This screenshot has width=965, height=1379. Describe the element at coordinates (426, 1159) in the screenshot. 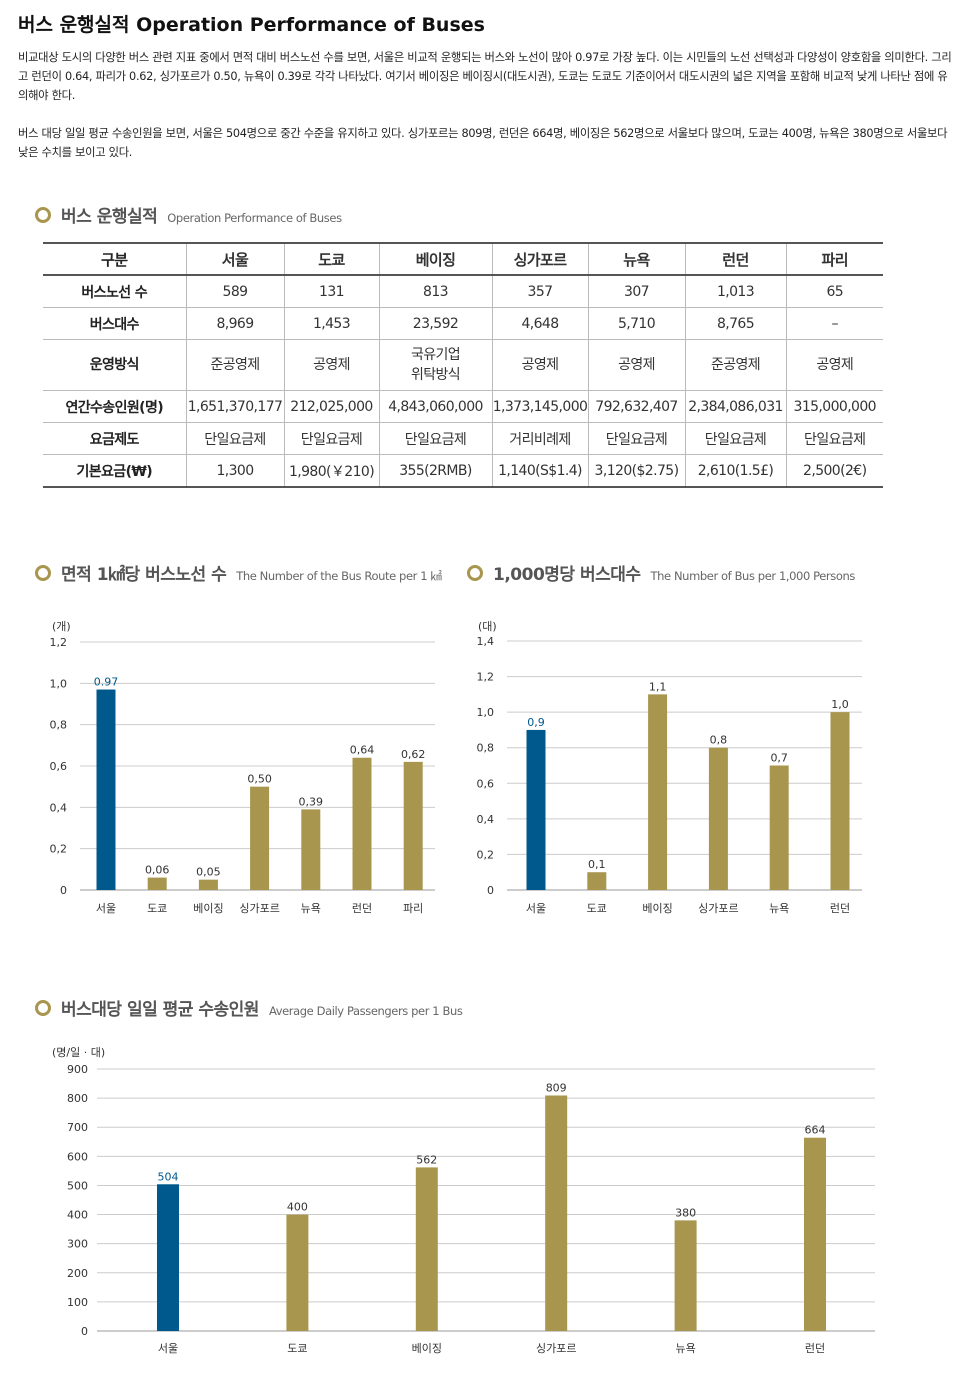

I see `data-label: 562` at that location.